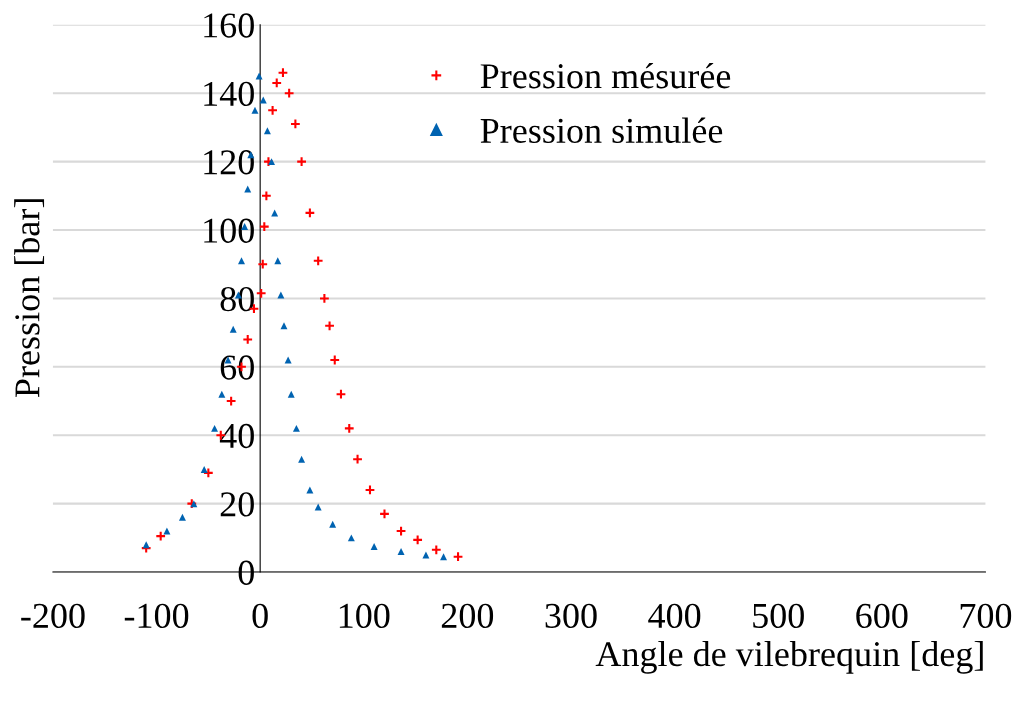  I want to click on y-axis-title: Pression [bar], so click(29, 298).